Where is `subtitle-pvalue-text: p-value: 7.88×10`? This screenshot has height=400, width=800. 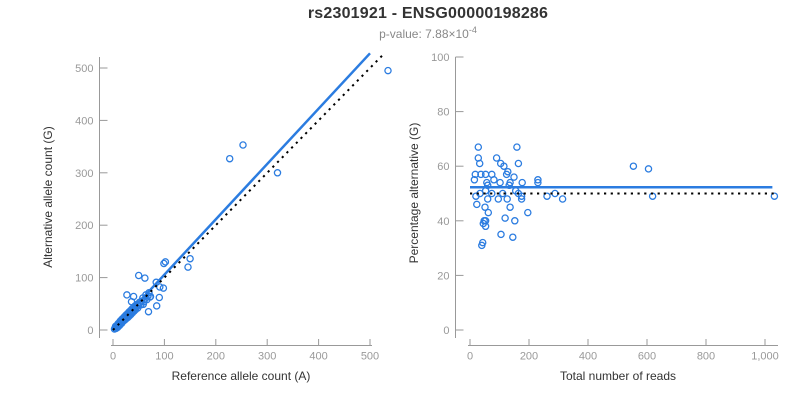
subtitle-pvalue-text: p-value: 7.88×10 is located at coordinates (424, 34).